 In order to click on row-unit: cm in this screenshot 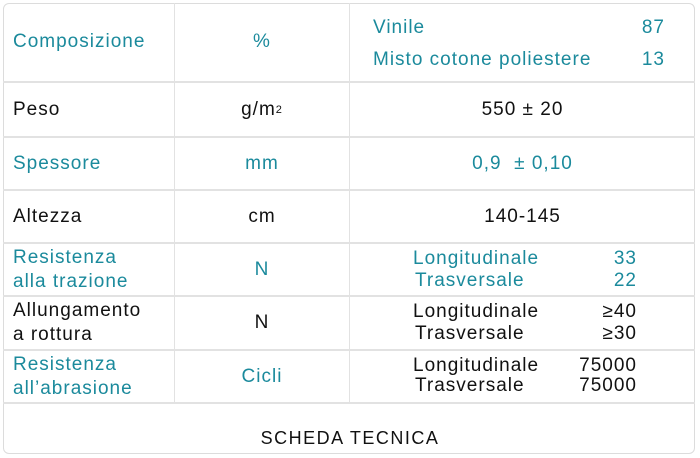, I will do `click(262, 216)`.